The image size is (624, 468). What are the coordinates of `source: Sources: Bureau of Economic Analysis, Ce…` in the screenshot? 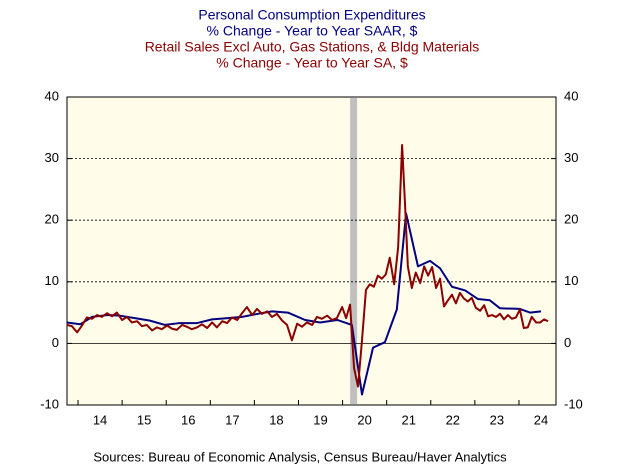 It's located at (300, 456).